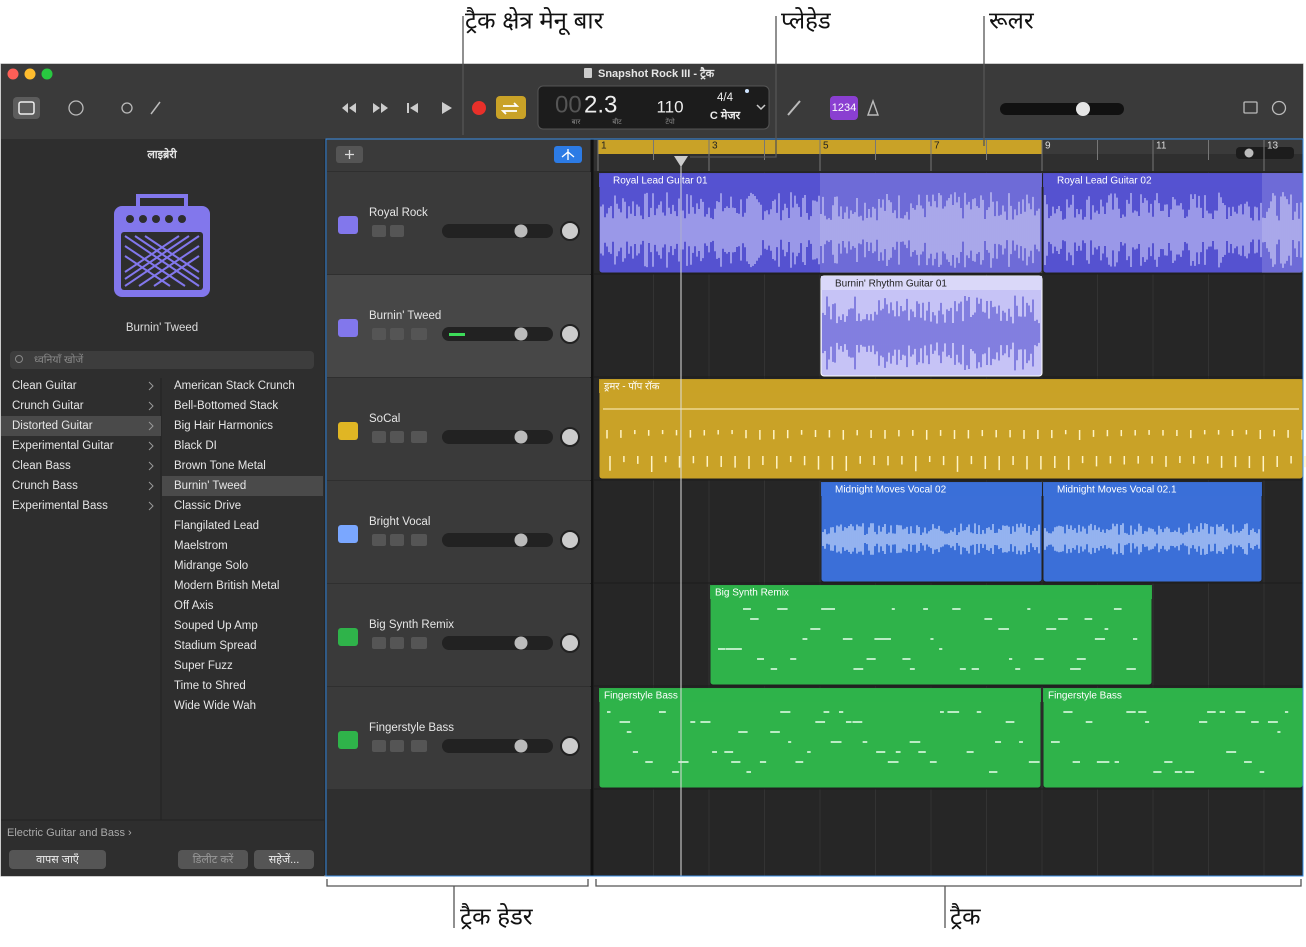  I want to click on lcd-menu, so click(761, 107).